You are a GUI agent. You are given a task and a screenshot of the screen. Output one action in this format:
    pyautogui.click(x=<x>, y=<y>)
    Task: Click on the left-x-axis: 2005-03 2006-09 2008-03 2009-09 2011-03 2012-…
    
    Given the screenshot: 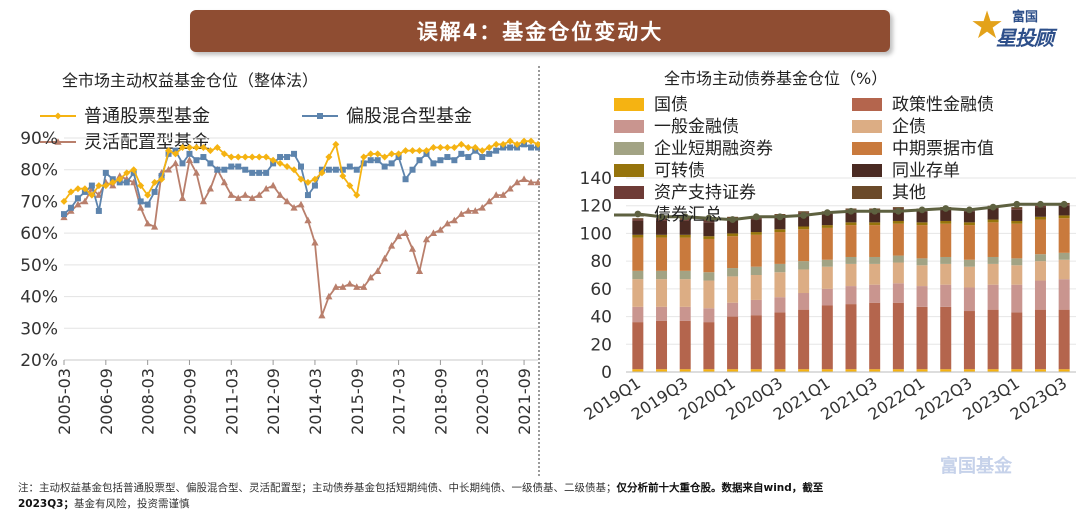 What is the action you would take?
    pyautogui.click(x=296, y=397)
    